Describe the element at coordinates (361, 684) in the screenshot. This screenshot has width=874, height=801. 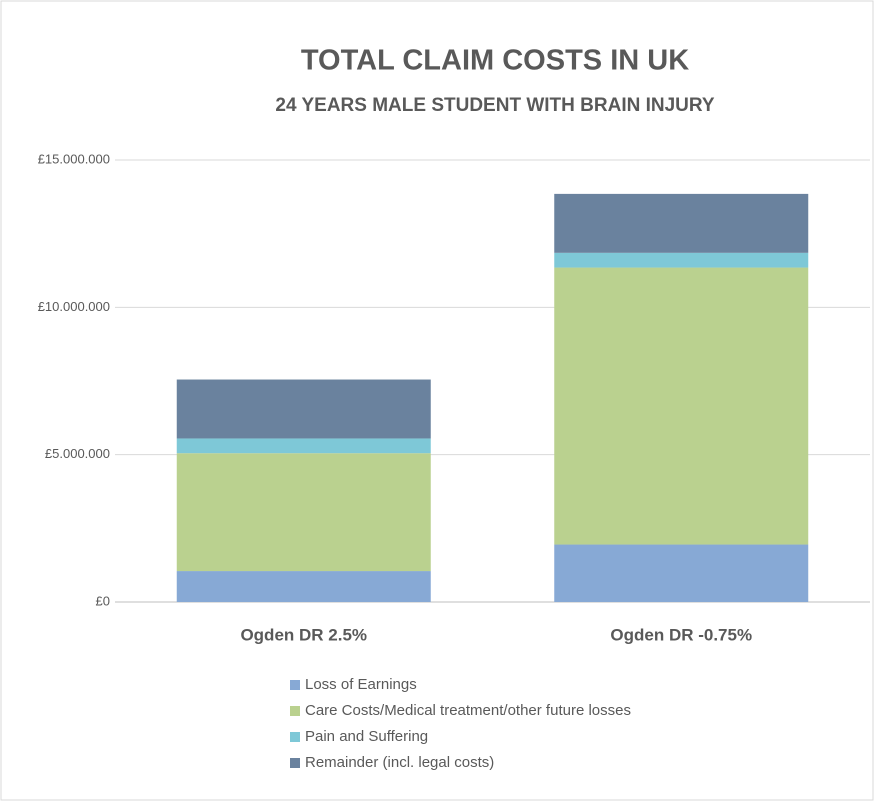
I see `legend-label: Loss of Earnings` at that location.